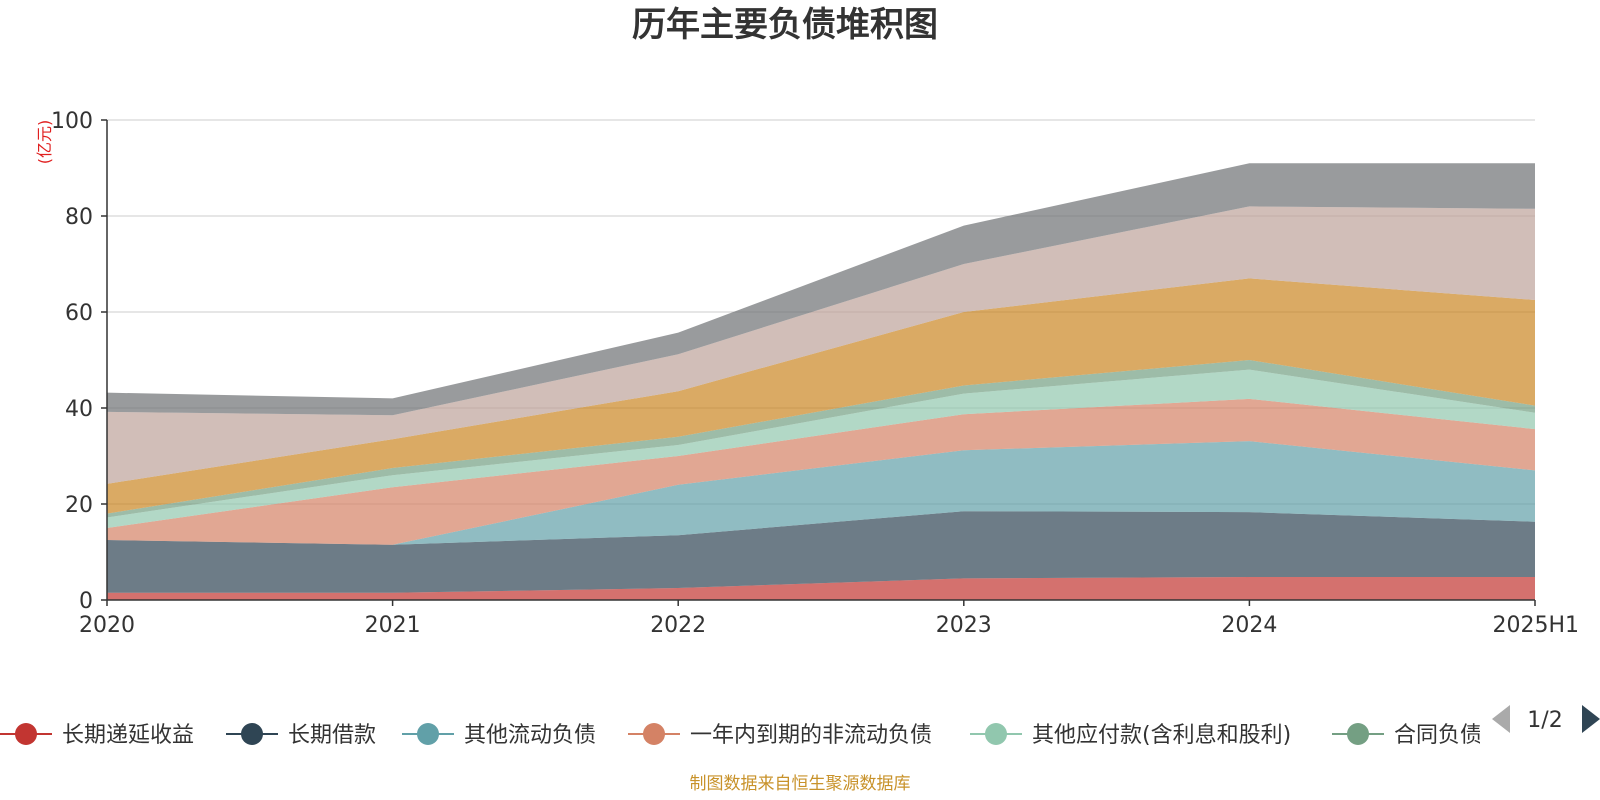 Image resolution: width=1600 pixels, height=800 pixels. Describe the element at coordinates (800, 784) in the screenshot. I see `source-note: 制图数据来自恒生聚源数据库` at that location.